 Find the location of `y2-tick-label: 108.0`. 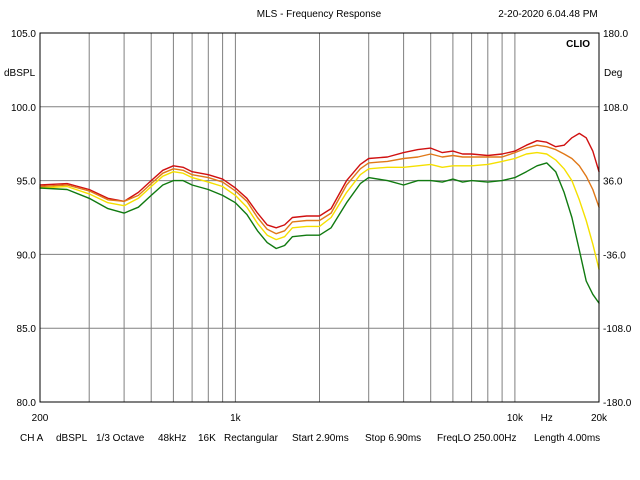

y2-tick-label: 108.0 is located at coordinates (615, 108).